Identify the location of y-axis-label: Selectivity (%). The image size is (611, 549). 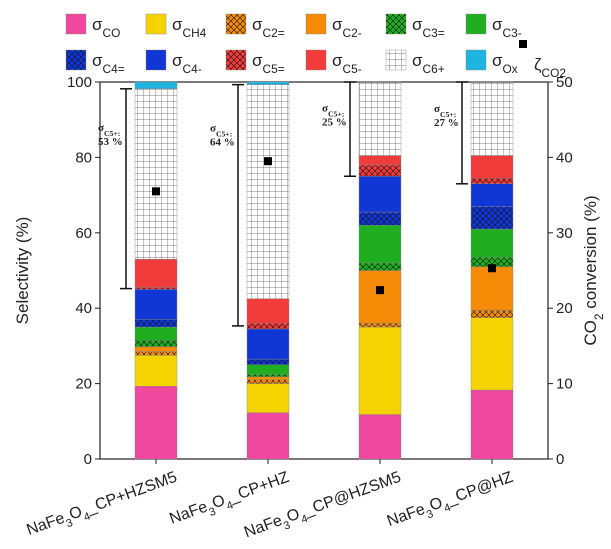
(22, 271).